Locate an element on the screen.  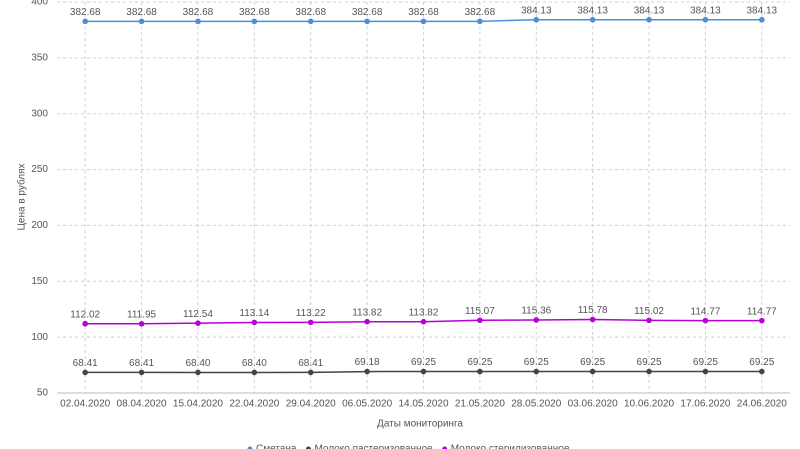
data-label: 112.54 is located at coordinates (198, 314).